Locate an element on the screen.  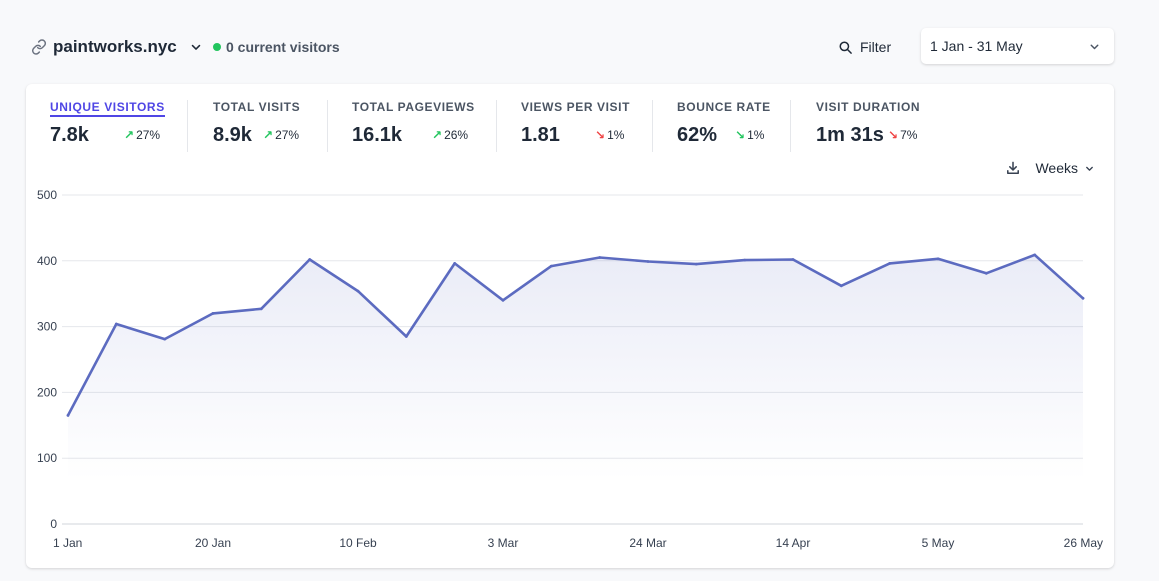
x-tick-label: 1 Jan is located at coordinates (67, 543).